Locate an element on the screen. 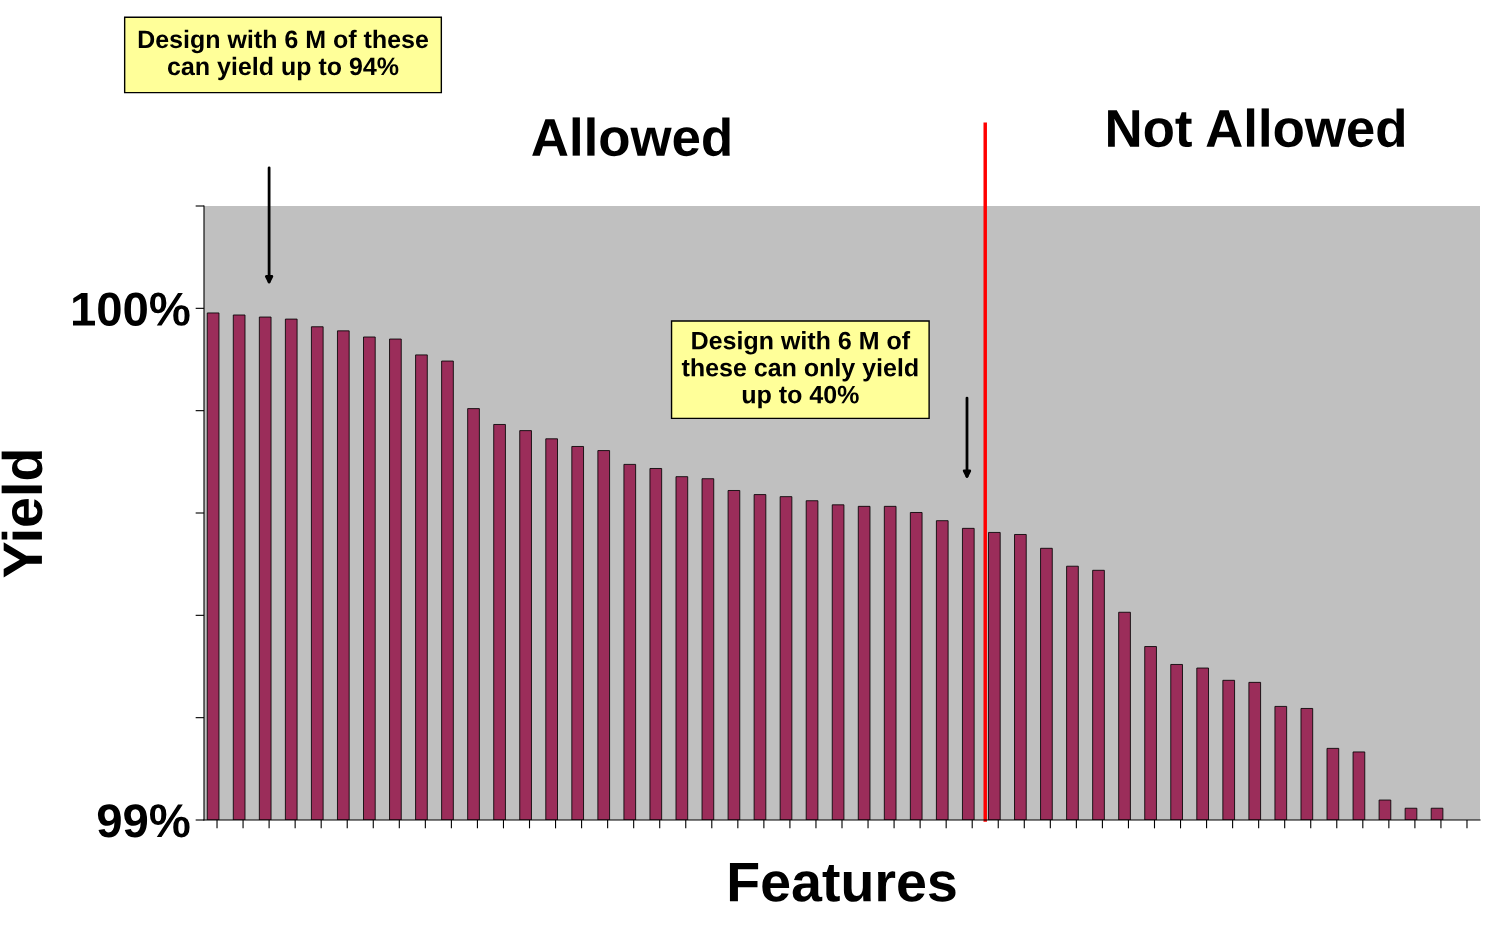 This screenshot has height=929, width=1487. y-axis-title: Yield is located at coordinates (22, 514).